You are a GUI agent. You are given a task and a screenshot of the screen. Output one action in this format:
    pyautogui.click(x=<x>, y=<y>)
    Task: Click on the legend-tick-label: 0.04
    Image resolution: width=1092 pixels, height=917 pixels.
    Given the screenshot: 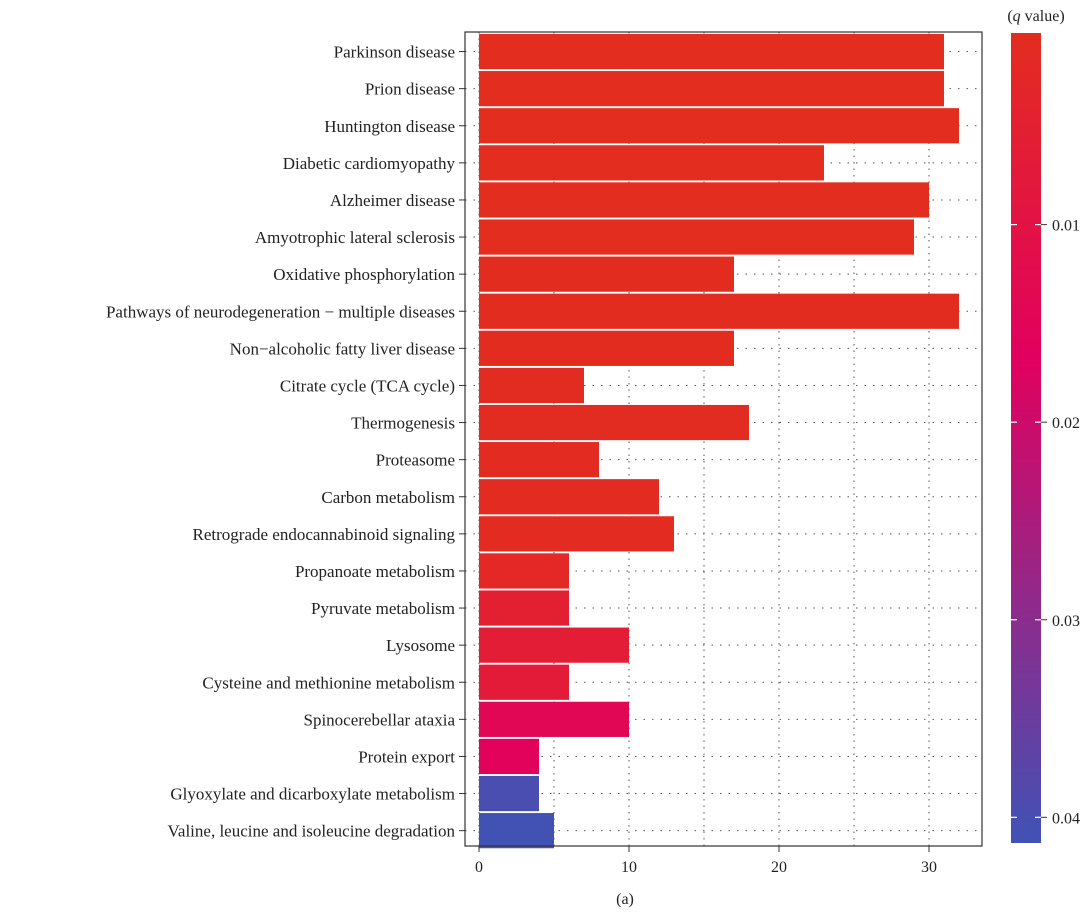 What is the action you would take?
    pyautogui.click(x=1066, y=818)
    